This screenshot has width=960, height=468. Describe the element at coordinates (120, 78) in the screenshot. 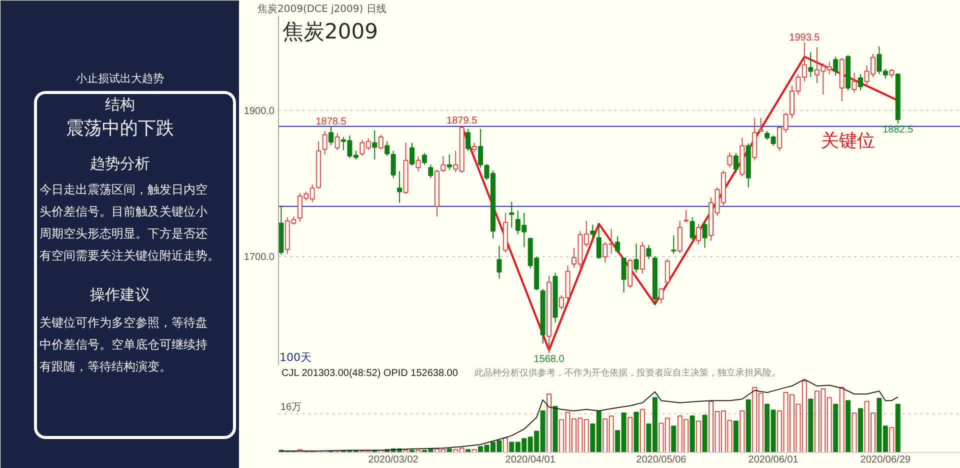

I see `text: 小止损试出大趋势` at that location.